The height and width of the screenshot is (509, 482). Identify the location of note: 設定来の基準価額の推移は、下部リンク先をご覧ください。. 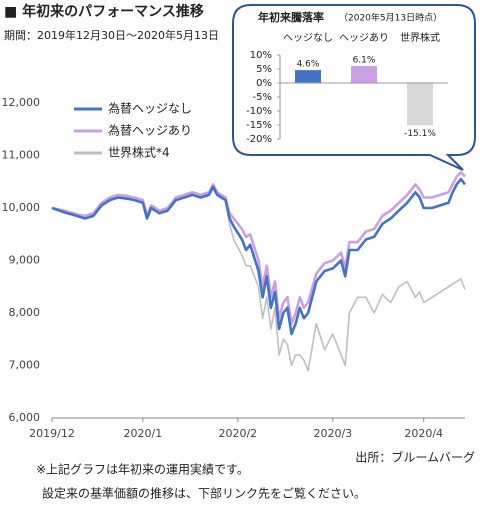
(204, 493).